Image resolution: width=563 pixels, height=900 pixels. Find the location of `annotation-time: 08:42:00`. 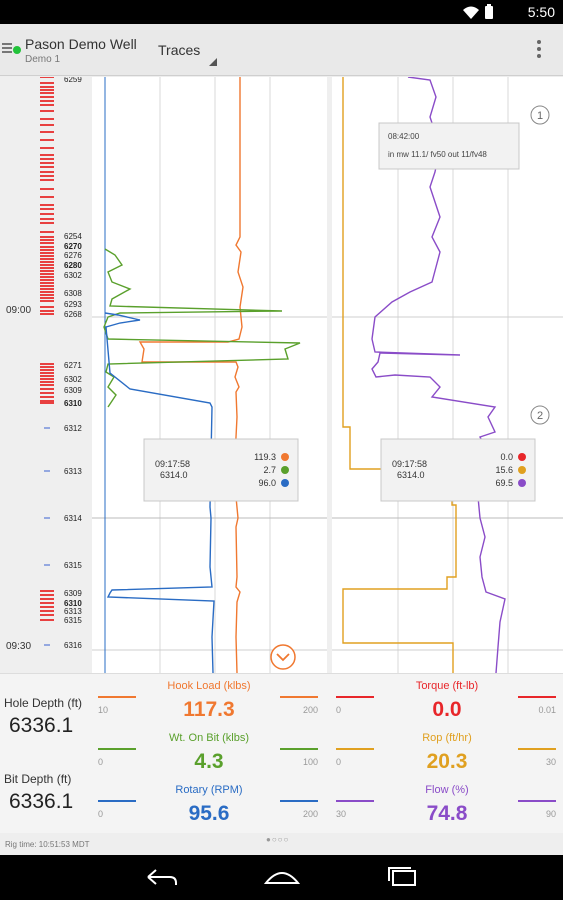

annotation-time: 08:42:00 is located at coordinates (404, 136).